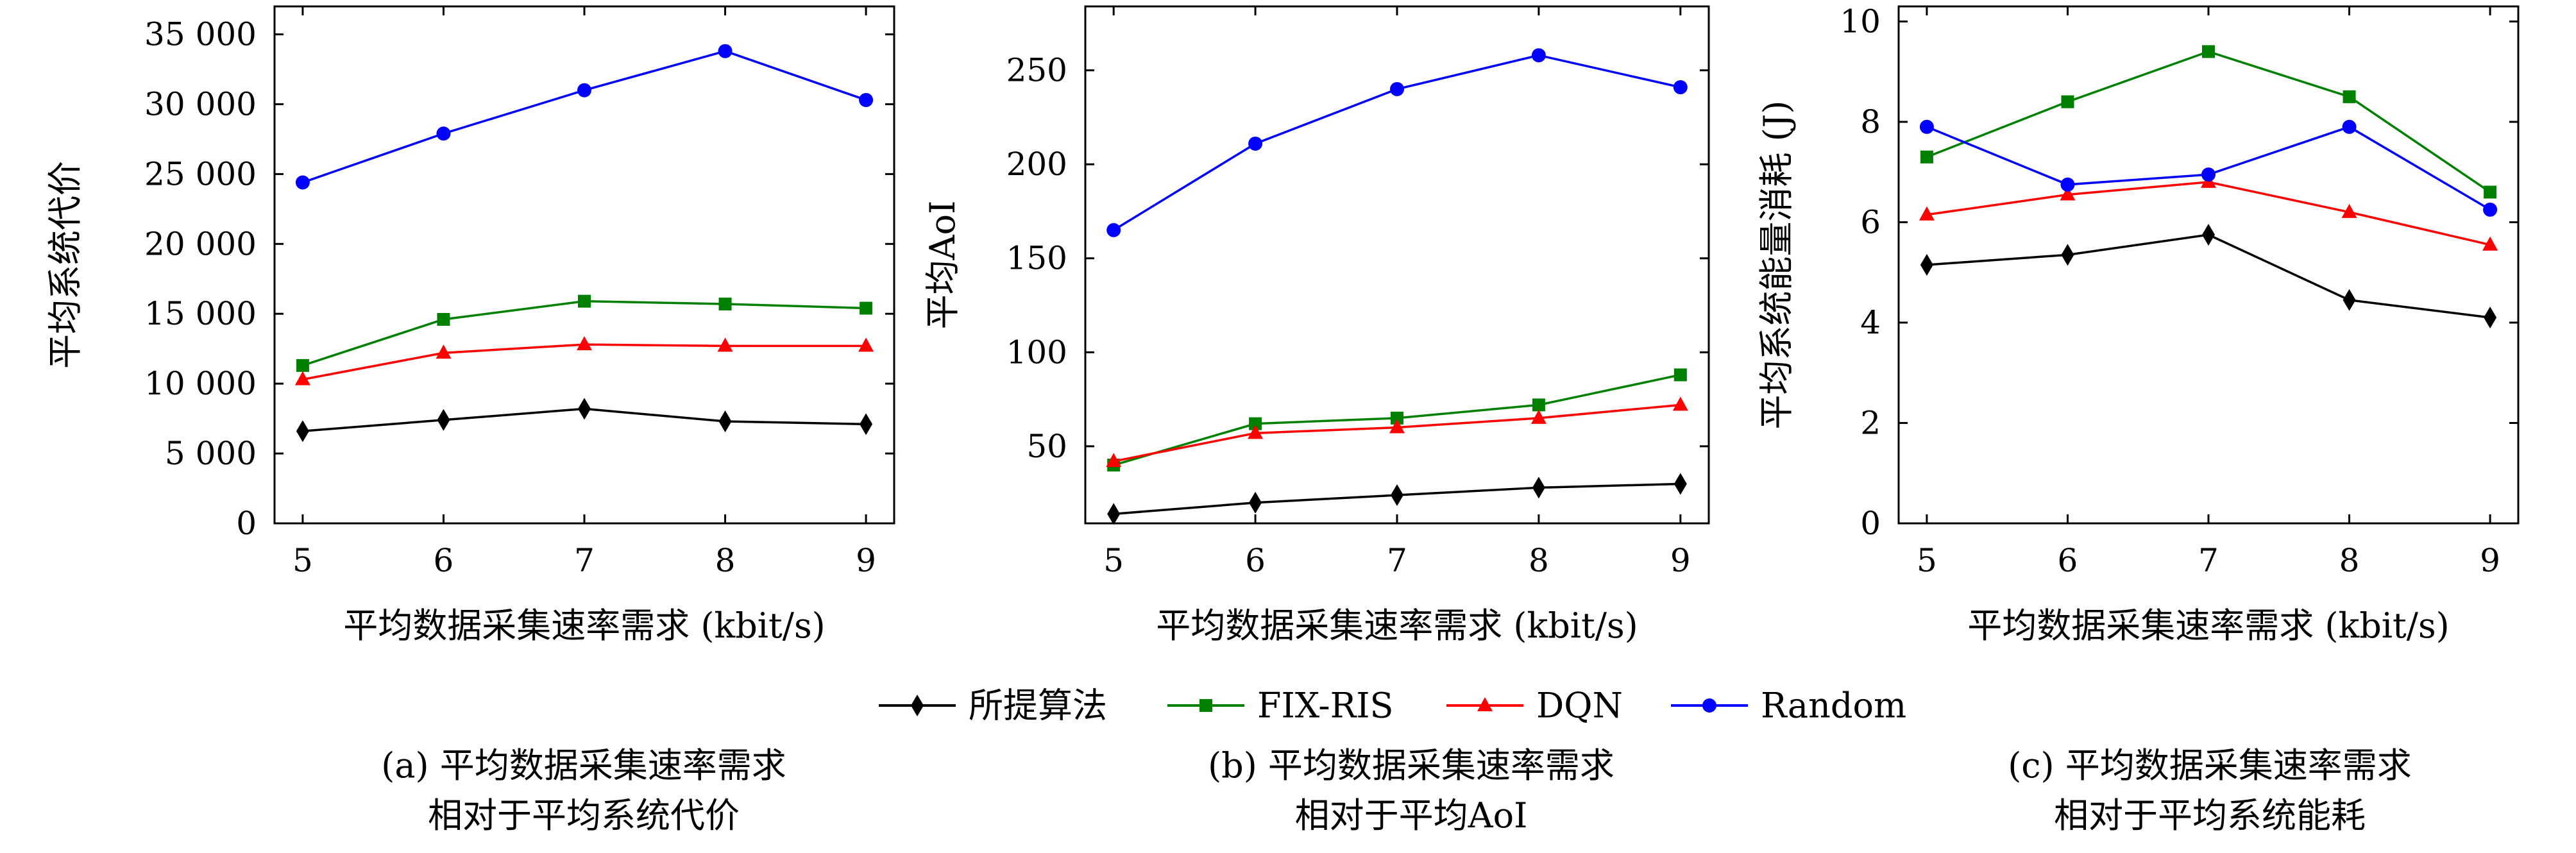 The width and height of the screenshot is (2576, 853). What do you see at coordinates (200, 173) in the screenshot?
I see `y-tick-label-a-5: 25 000` at bounding box center [200, 173].